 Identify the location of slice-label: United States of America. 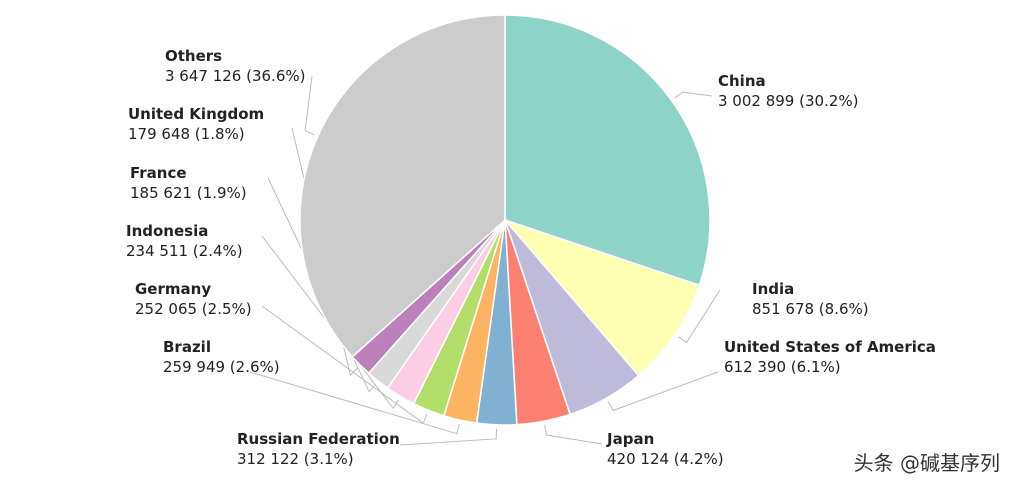
(830, 347).